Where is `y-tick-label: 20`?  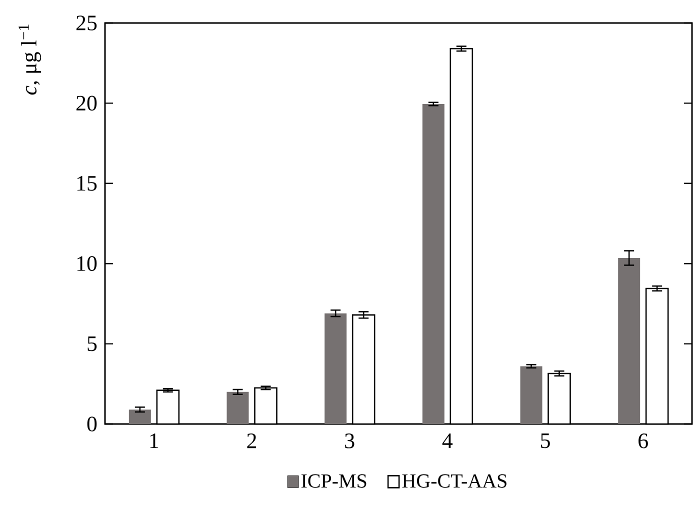 y-tick-label: 20 is located at coordinates (86, 103).